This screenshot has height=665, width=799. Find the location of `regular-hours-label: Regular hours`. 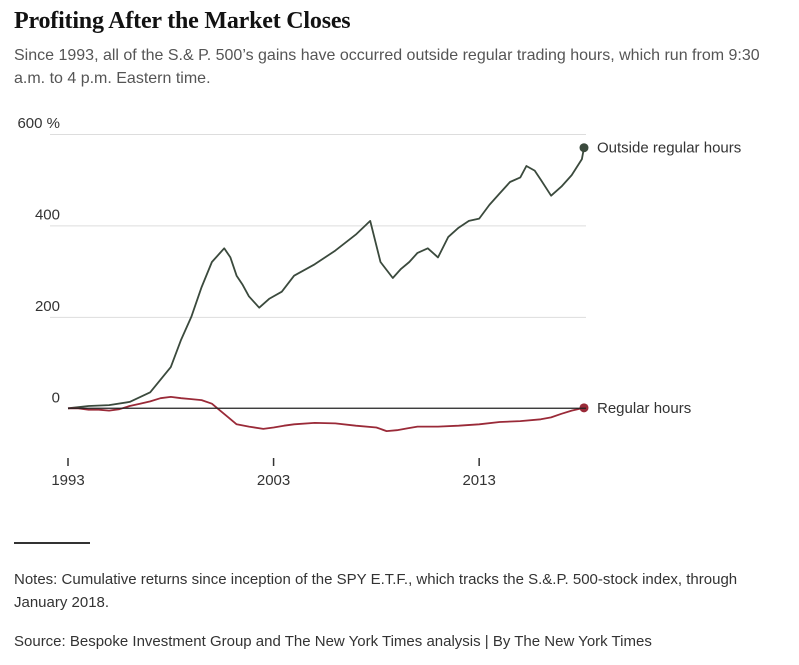

regular-hours-label: Regular hours is located at coordinates (644, 408).